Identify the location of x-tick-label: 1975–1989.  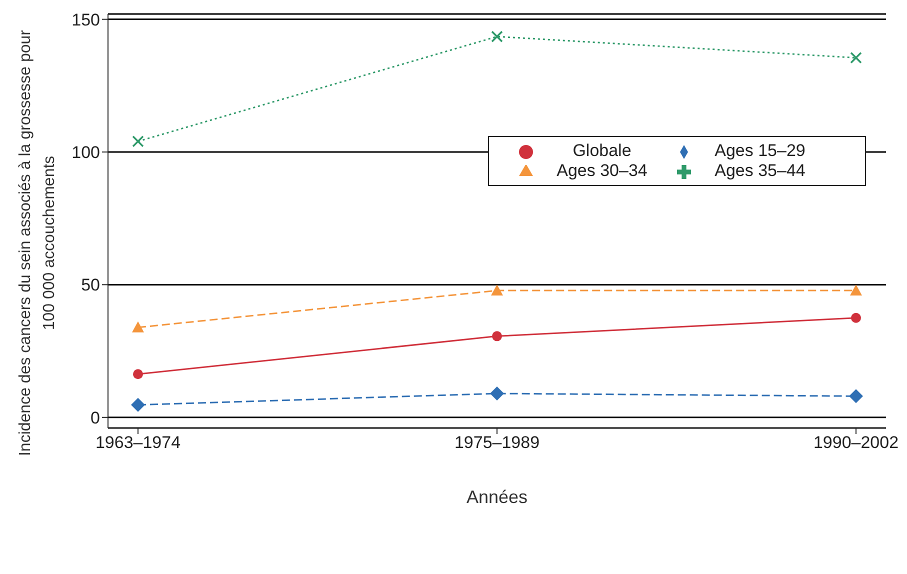
(497, 442).